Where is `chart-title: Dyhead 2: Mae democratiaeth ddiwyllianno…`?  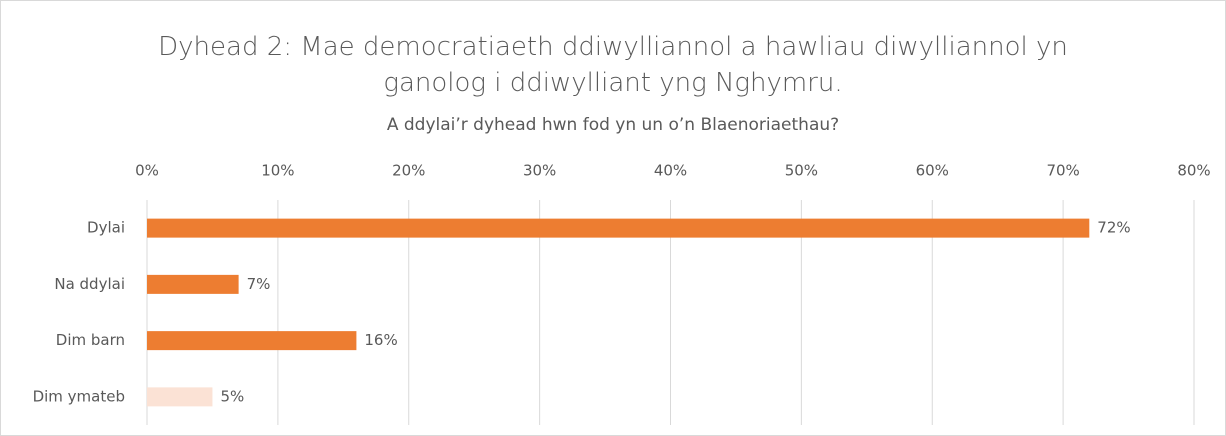 chart-title: Dyhead 2: Mae democratiaeth ddiwyllianno… is located at coordinates (613, 65).